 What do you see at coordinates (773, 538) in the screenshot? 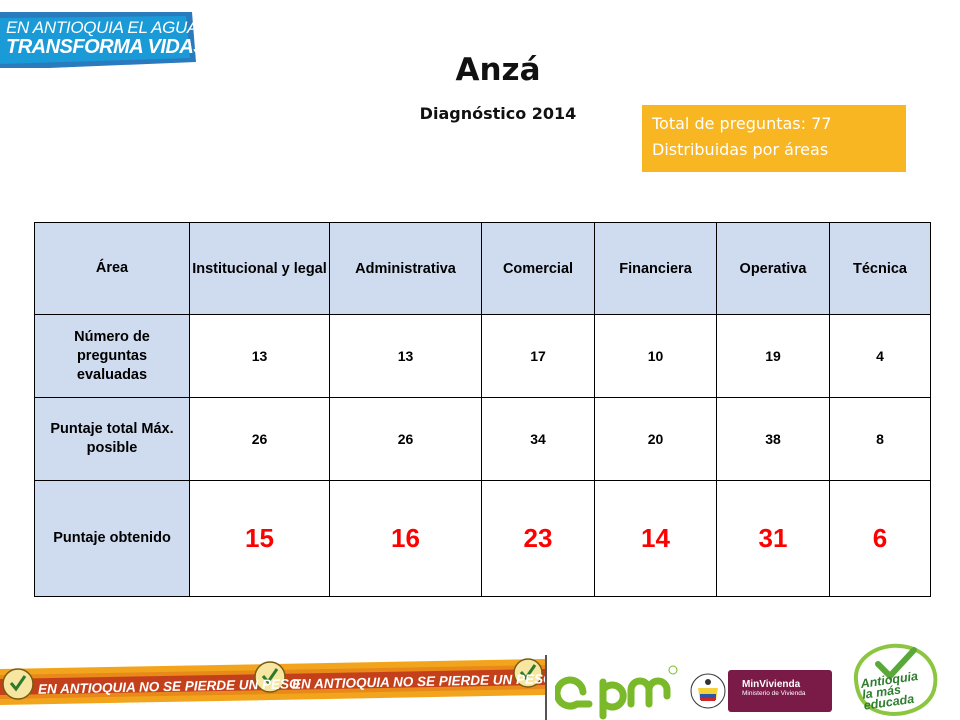
I see `score-cell: 31` at bounding box center [773, 538].